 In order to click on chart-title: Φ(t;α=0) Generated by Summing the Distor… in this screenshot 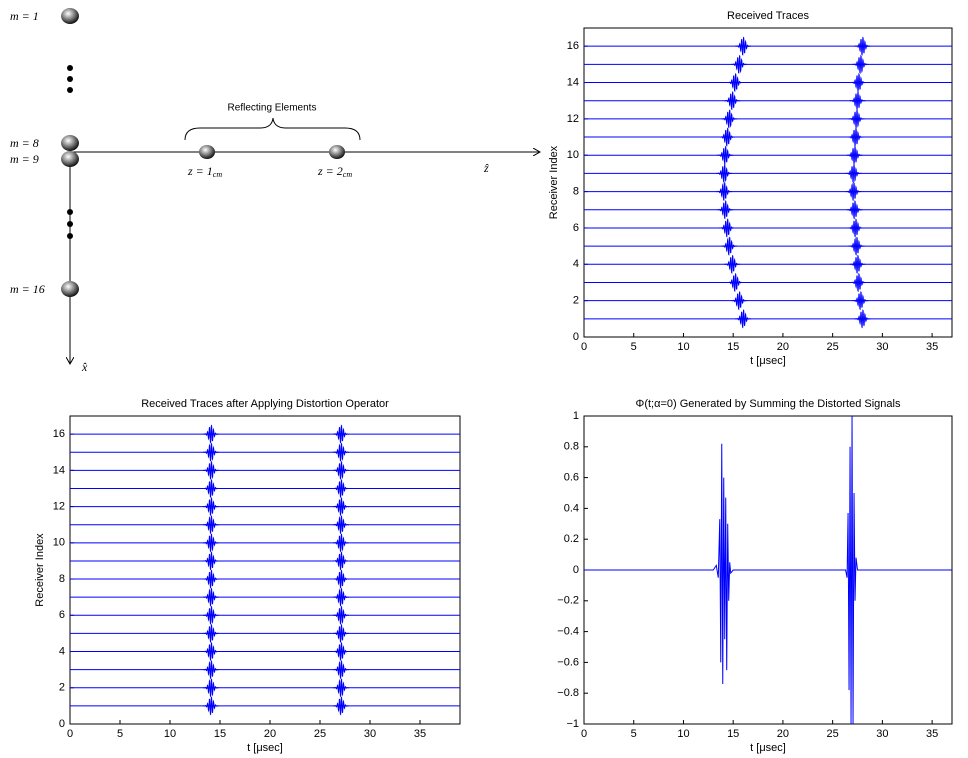, I will do `click(768, 404)`.